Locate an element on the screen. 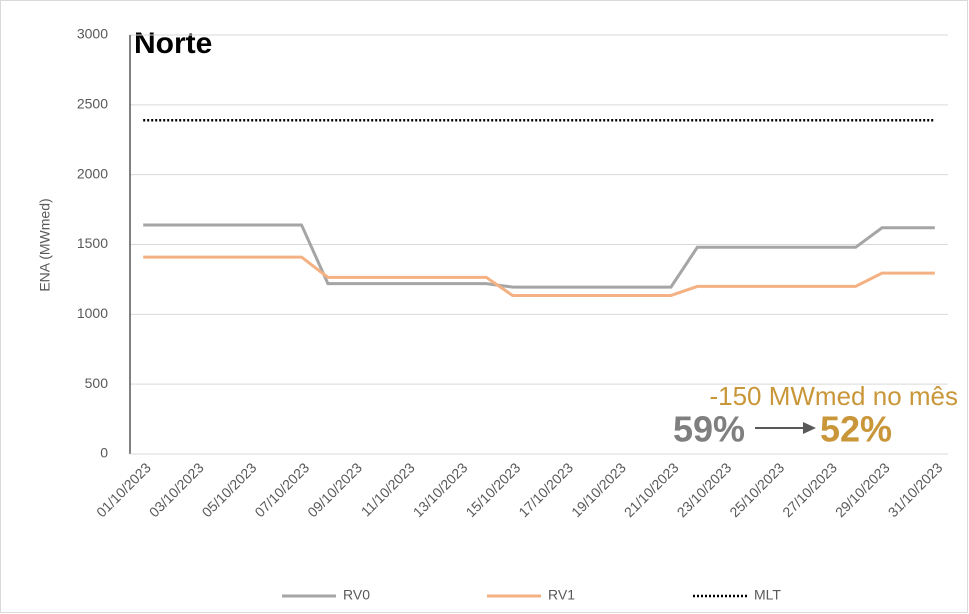  y-tick-label: 2000 is located at coordinates (92, 173).